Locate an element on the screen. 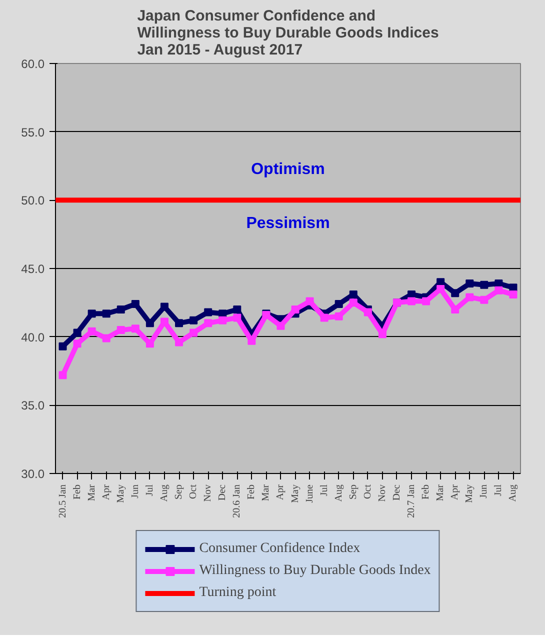 The width and height of the screenshot is (545, 643). y-tick-label: 40.0 is located at coordinates (33, 337).